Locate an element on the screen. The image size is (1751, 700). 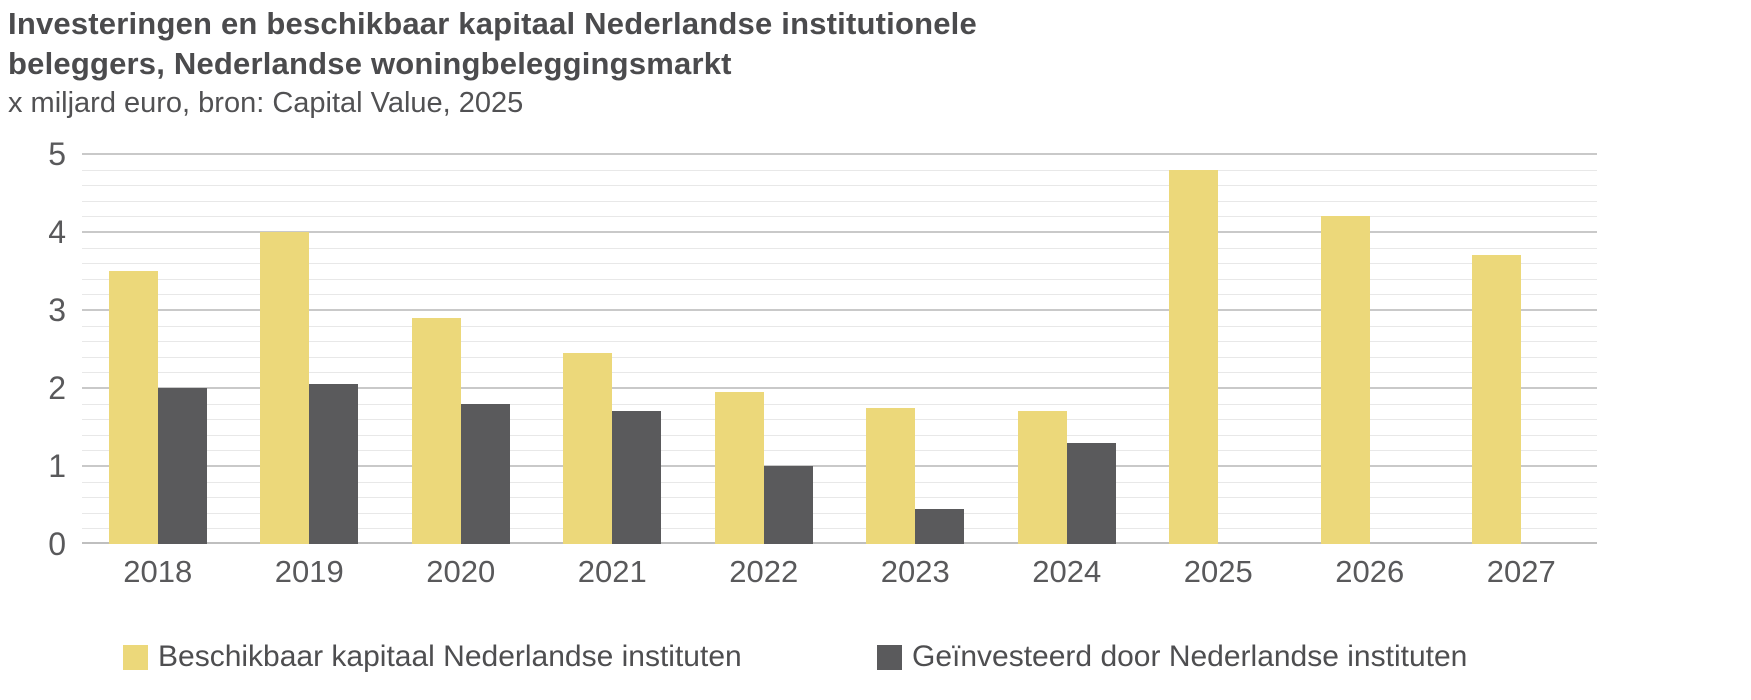
bar-available-capital-2024 is located at coordinates (1042, 477).